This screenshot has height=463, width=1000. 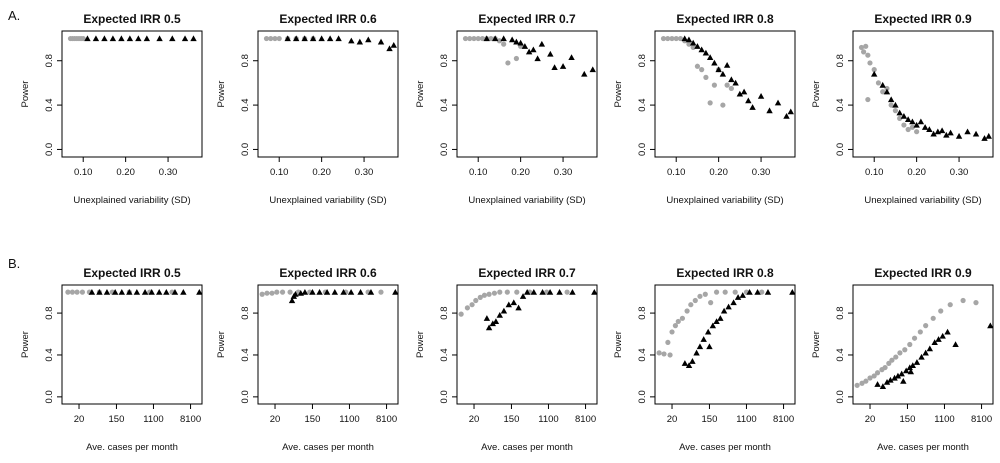 I want to click on x-tick-label: 0.20, so click(x=916, y=172).